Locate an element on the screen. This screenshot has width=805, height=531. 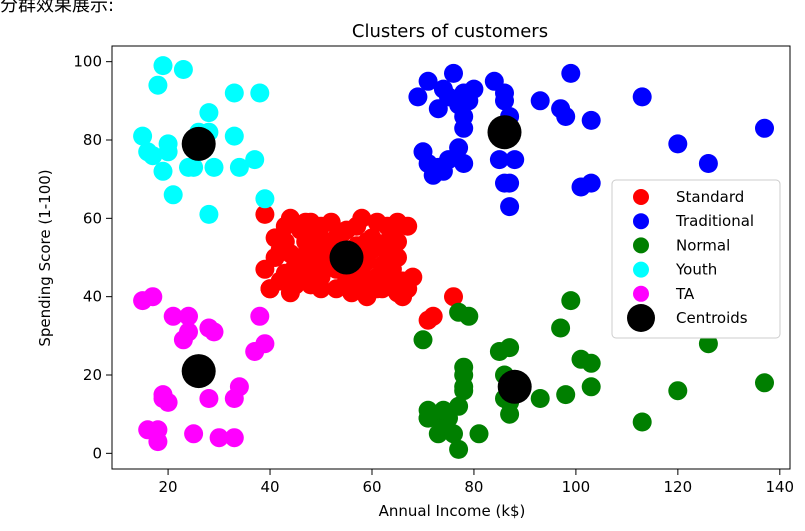
legend-label-centroids: Centroids is located at coordinates (712, 318).